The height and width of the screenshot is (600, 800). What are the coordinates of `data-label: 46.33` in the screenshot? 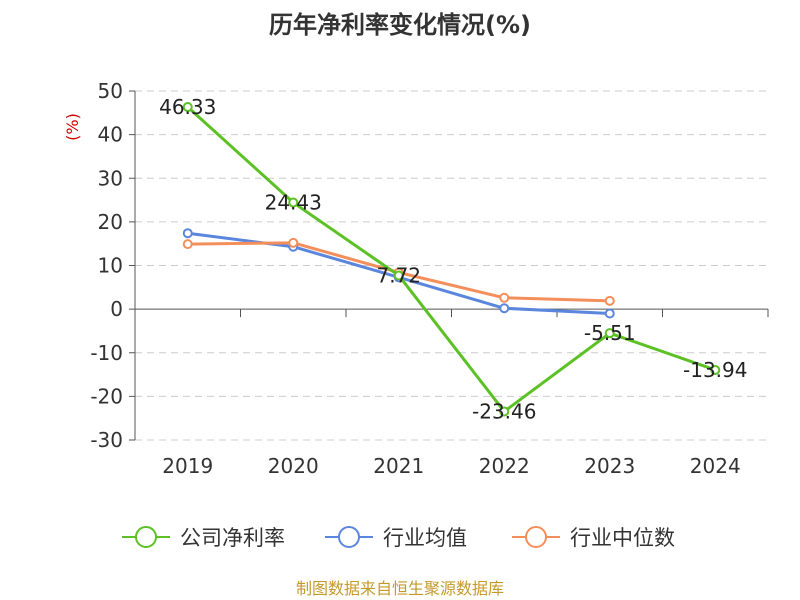 It's located at (187, 107).